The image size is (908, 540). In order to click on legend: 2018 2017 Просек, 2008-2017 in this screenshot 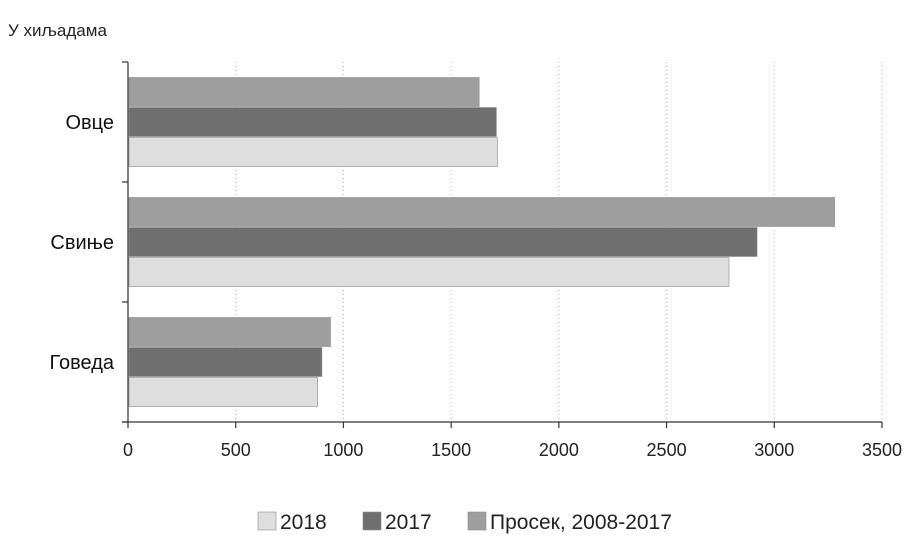, I will do `click(464, 522)`.